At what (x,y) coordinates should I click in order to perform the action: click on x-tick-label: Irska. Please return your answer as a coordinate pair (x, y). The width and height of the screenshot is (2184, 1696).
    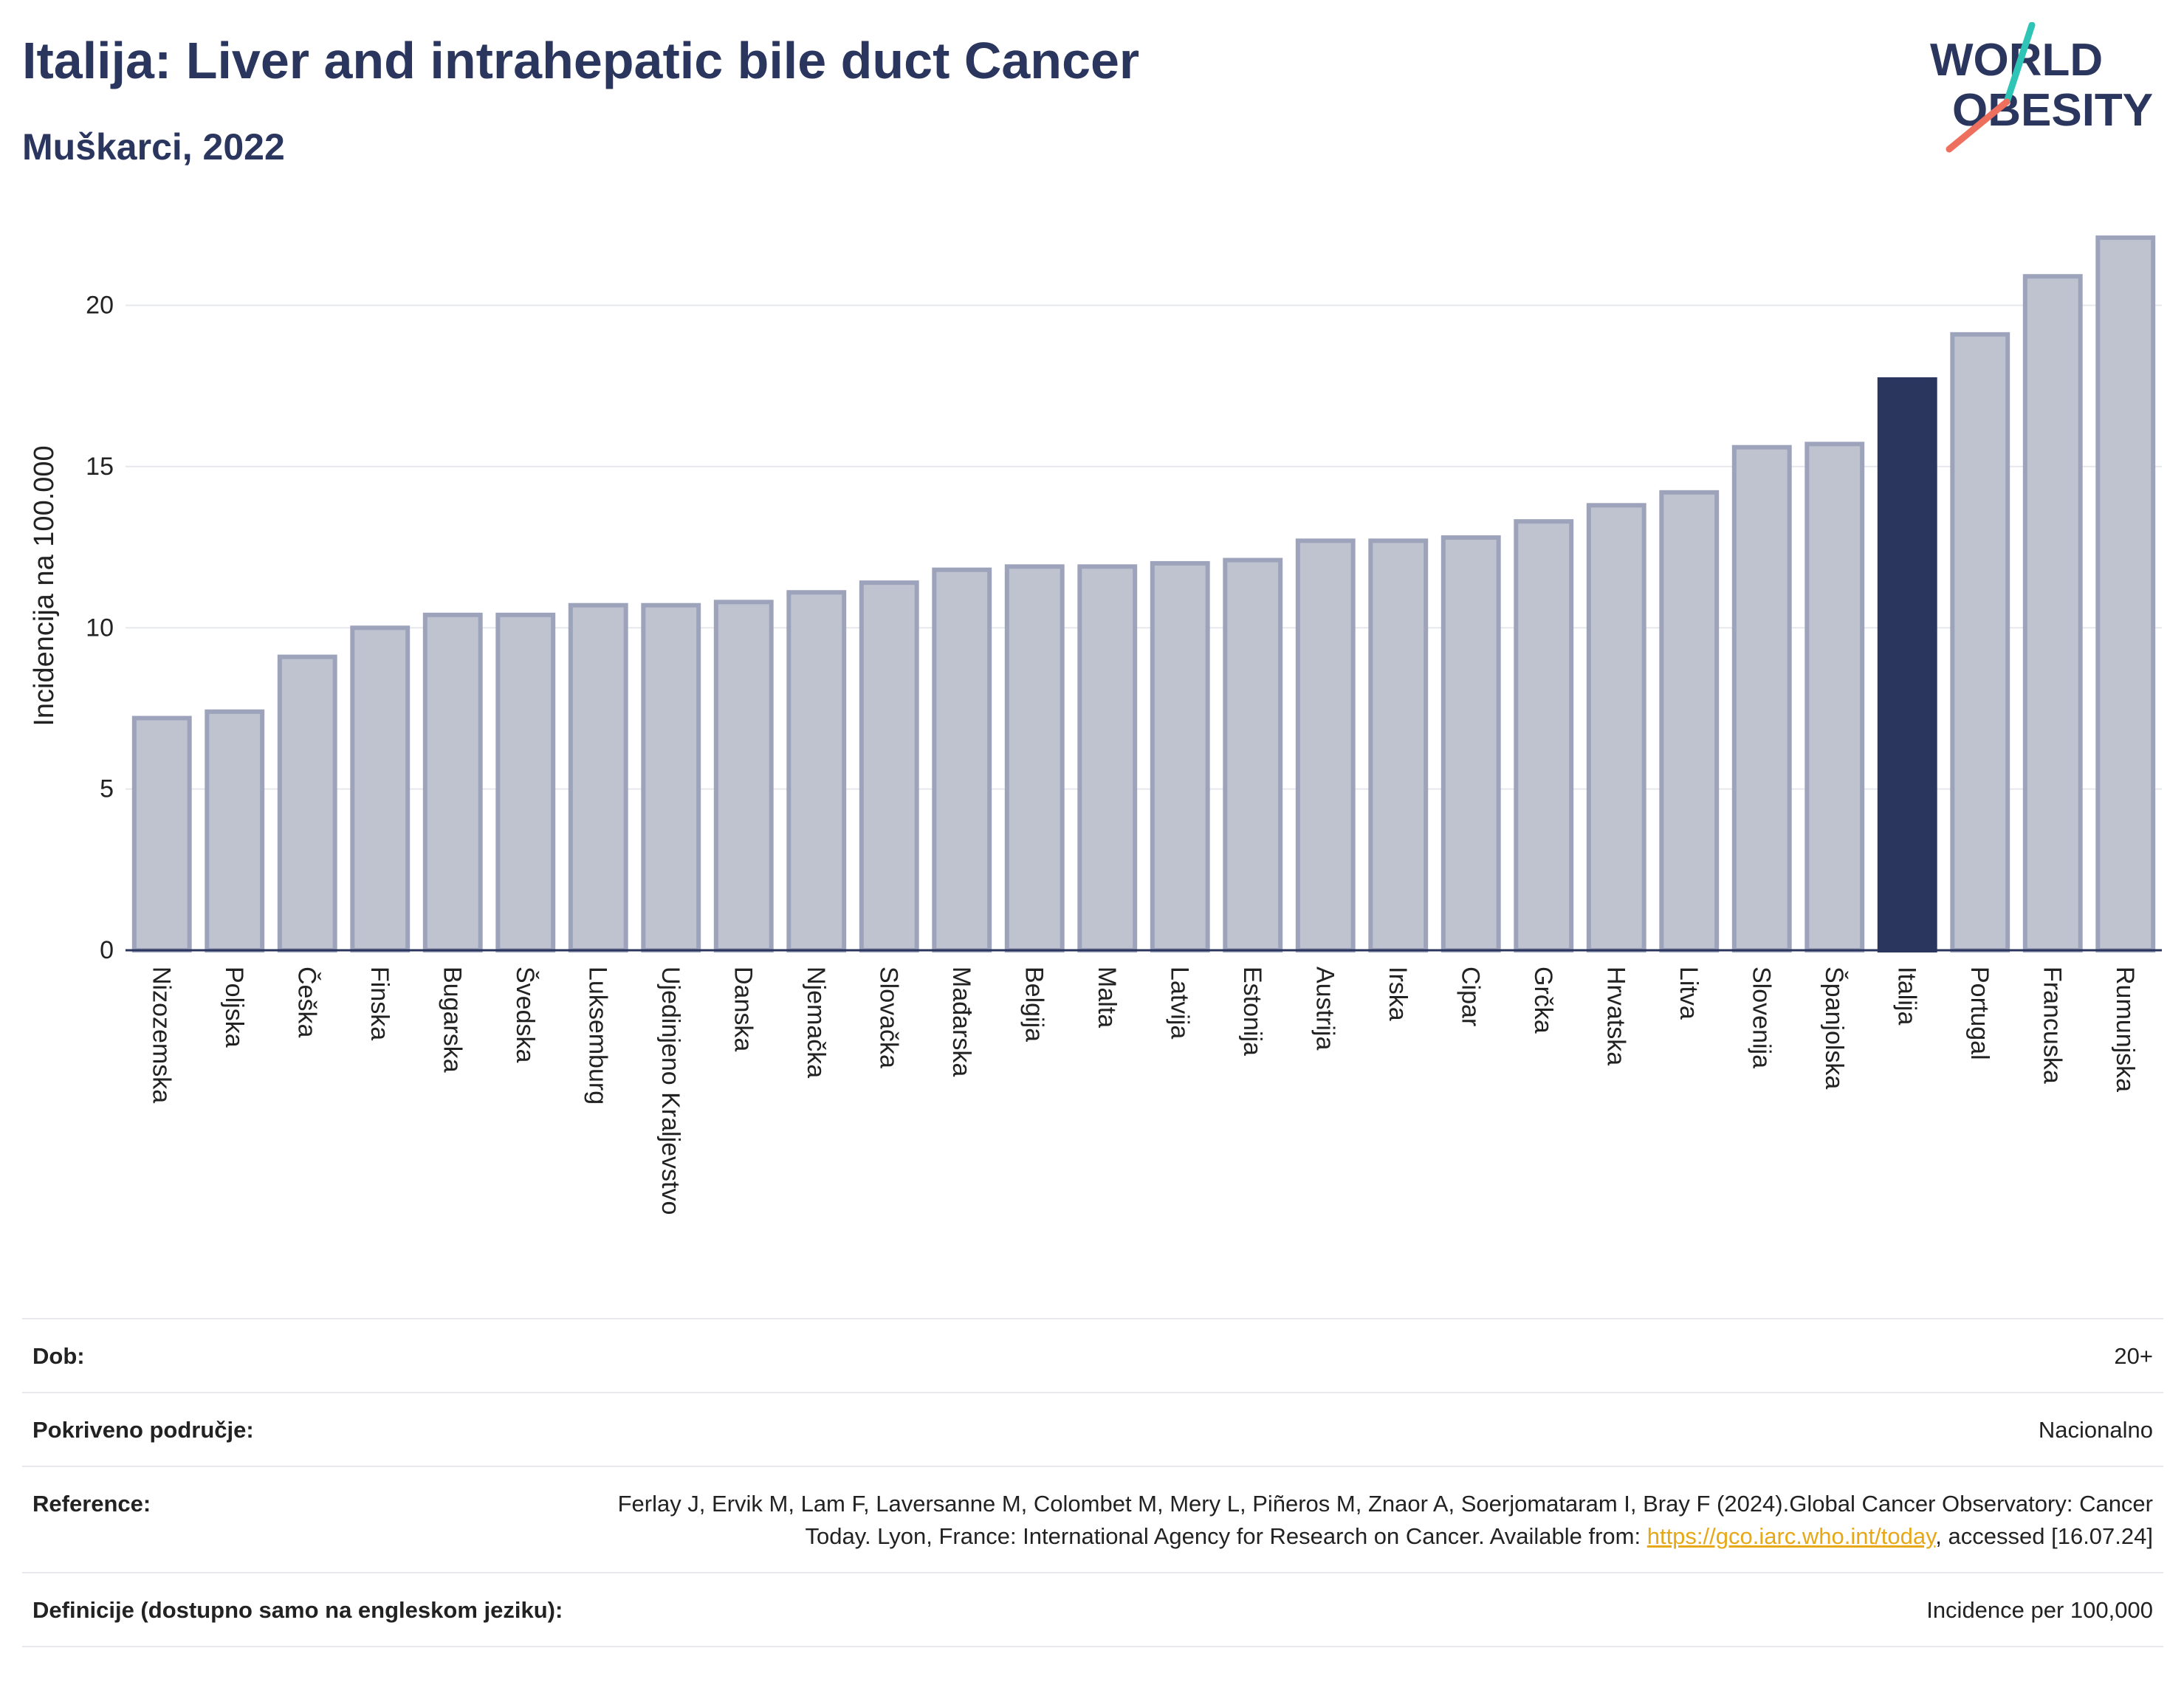
    Looking at the image, I should click on (1398, 994).